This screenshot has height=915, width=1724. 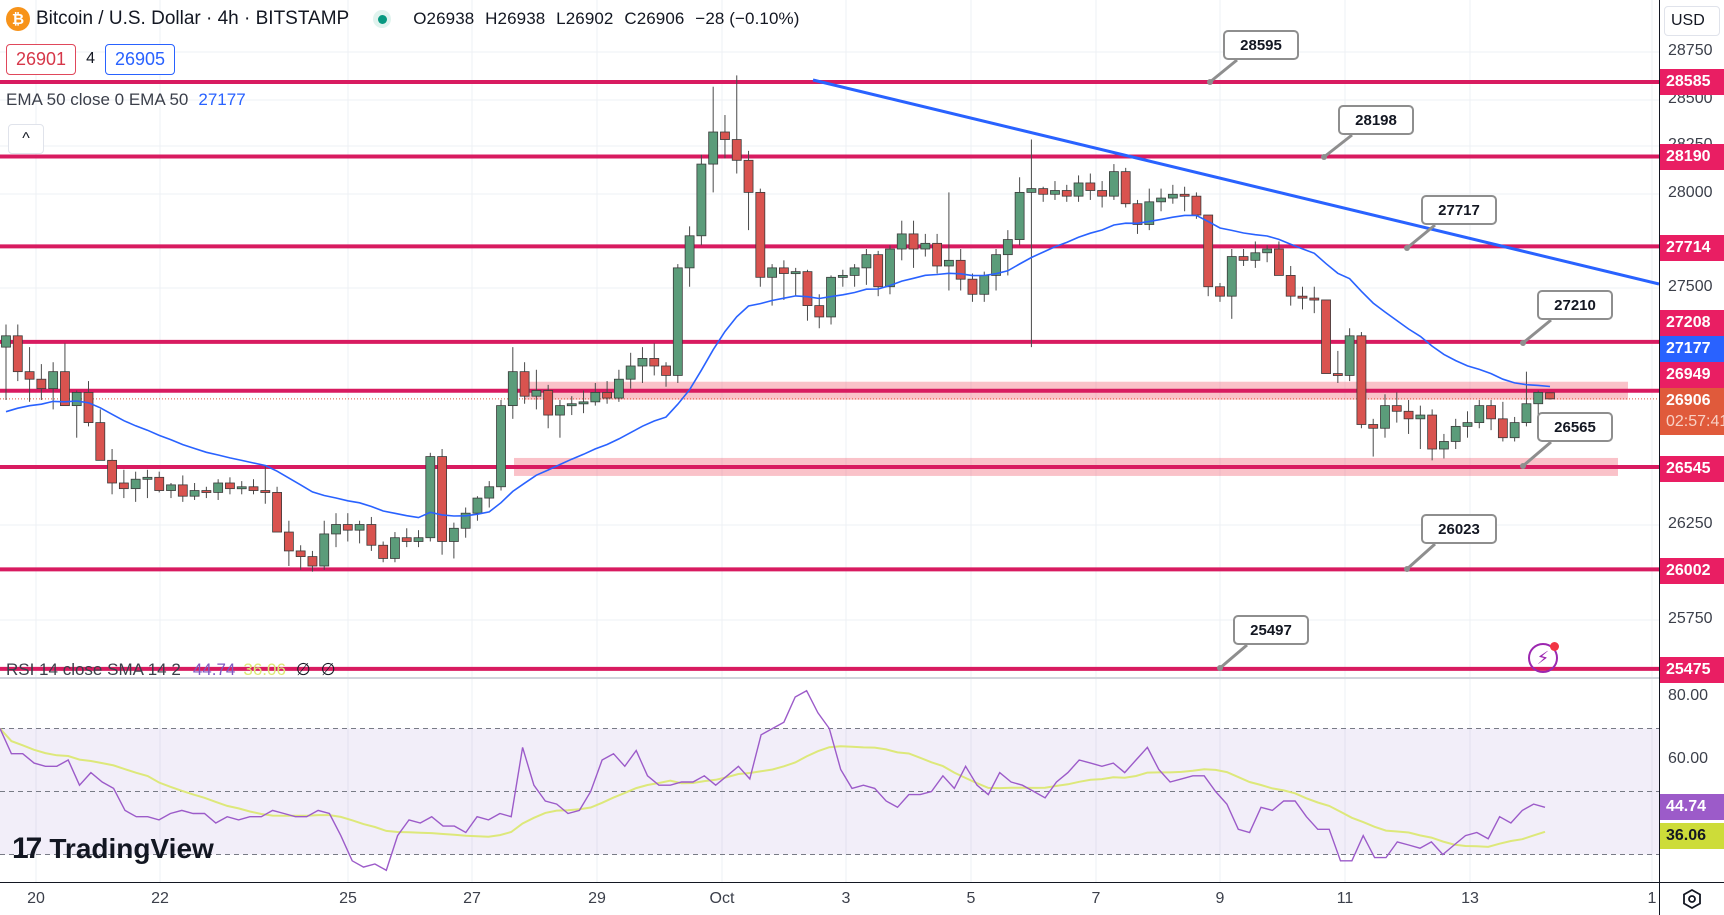 What do you see at coordinates (41, 59) in the screenshot?
I see `sell-button: 26901` at bounding box center [41, 59].